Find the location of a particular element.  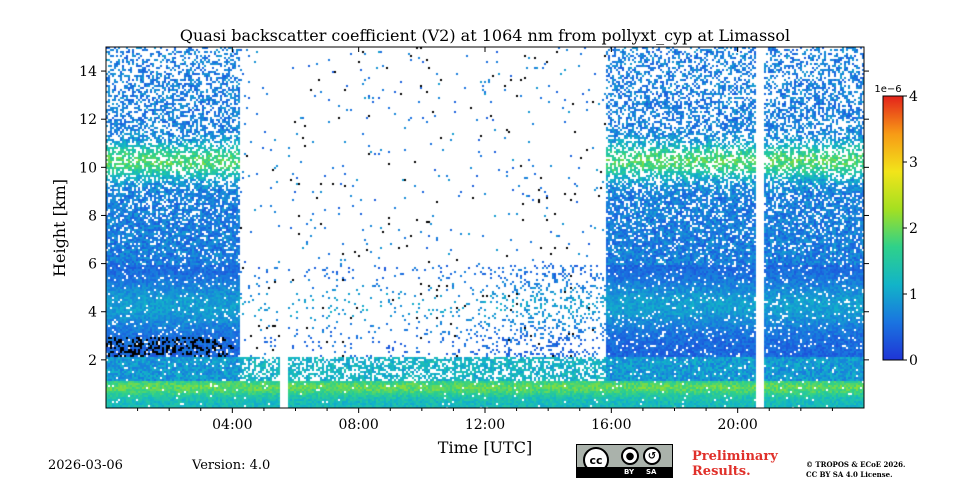

x-tick-label: 12:00 is located at coordinates (485, 425).